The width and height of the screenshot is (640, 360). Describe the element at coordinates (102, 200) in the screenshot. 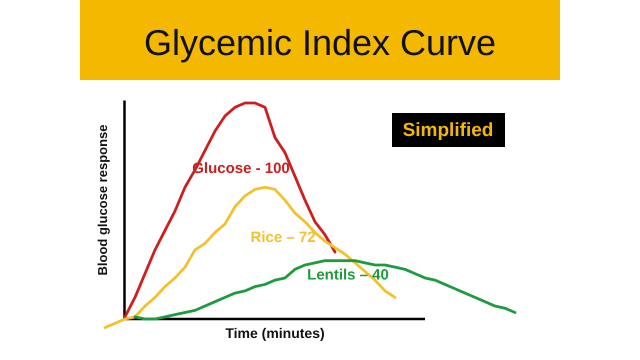

I see `y-axis-title: Blood glucose response` at that location.